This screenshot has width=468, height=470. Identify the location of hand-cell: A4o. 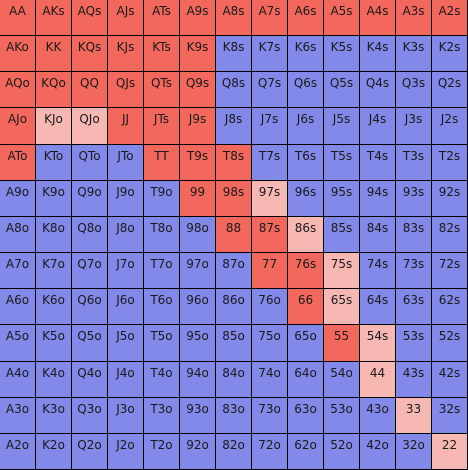
(17, 379).